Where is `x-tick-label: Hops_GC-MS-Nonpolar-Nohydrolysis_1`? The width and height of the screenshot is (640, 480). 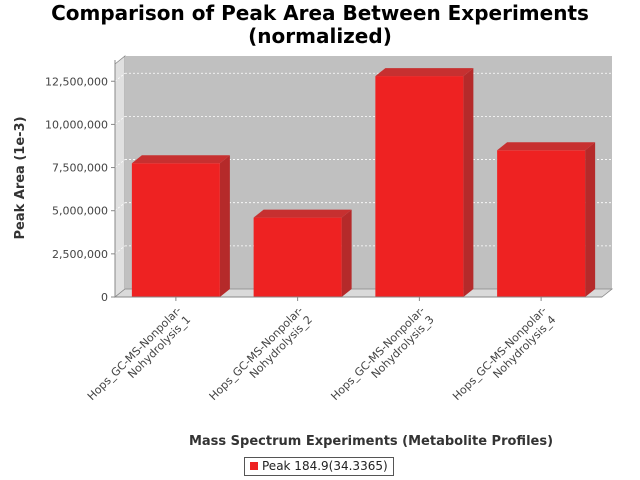 x-tick-label: Hops_GC-MS-Nonpolar-Nohydrolysis_1 is located at coordinates (139, 358).